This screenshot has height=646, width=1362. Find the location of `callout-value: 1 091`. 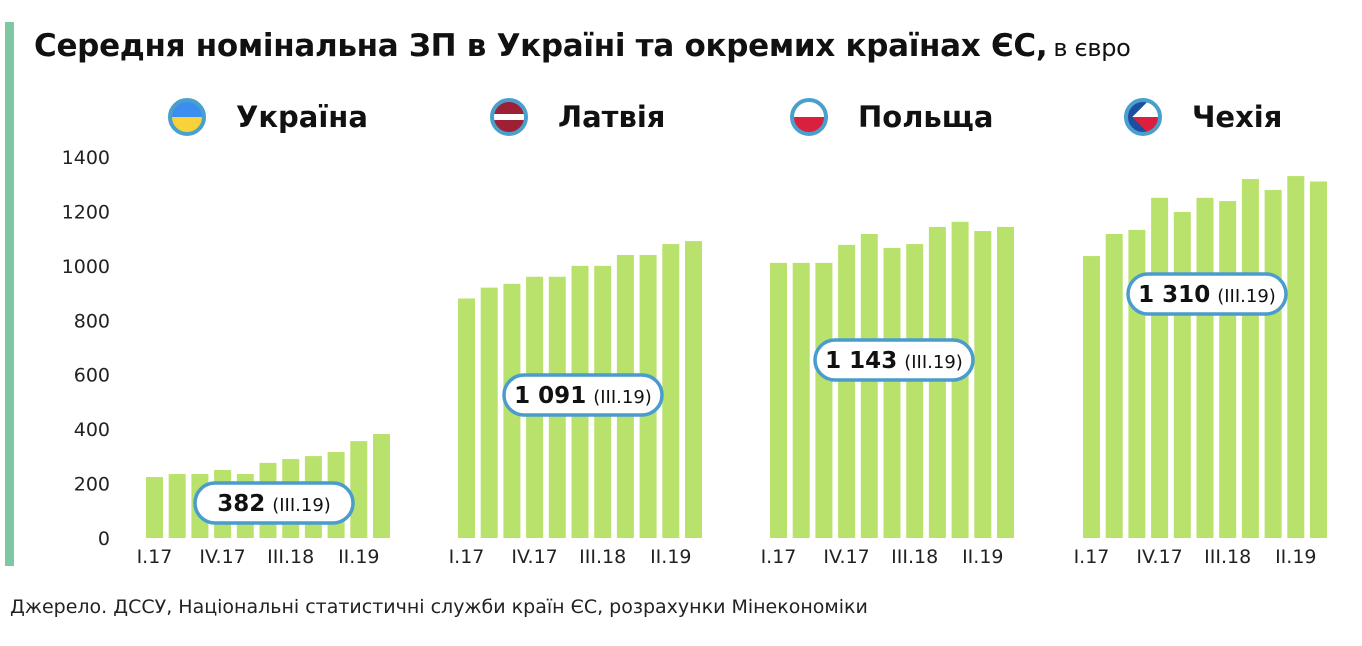

callout-value: 1 091 is located at coordinates (550, 396).